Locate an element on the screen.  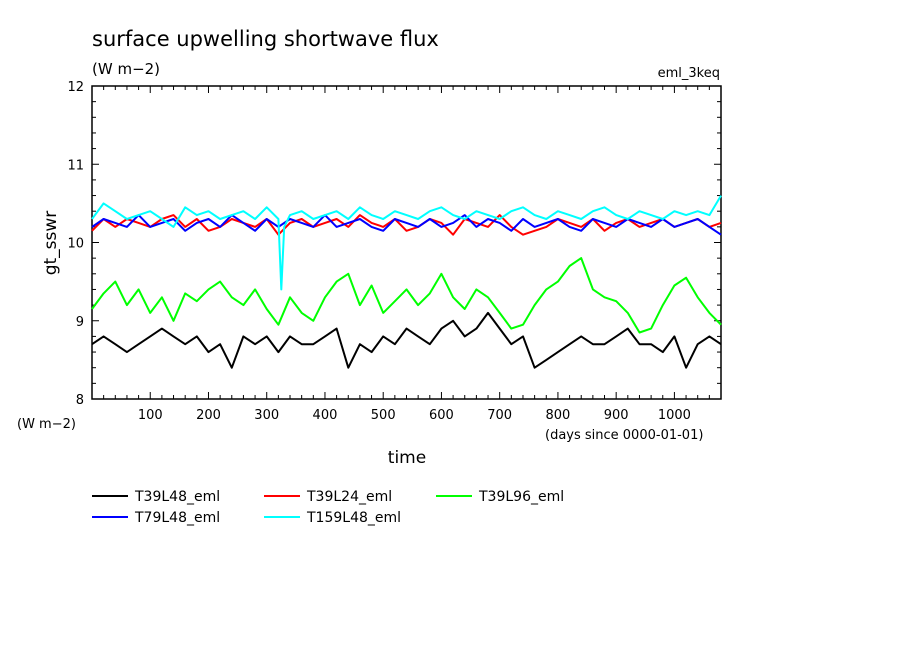
chart-units: (W m−2) is located at coordinates (126, 69).